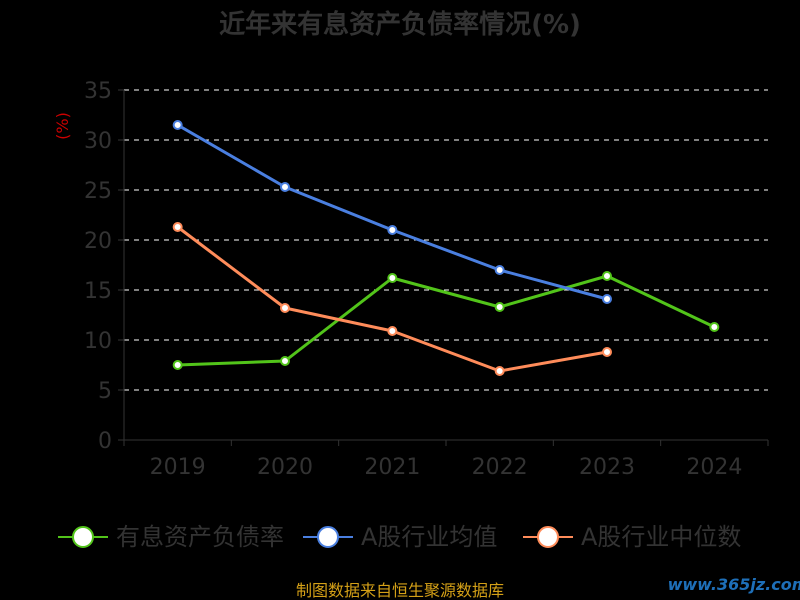  Describe the element at coordinates (178, 467) in the screenshot. I see `x-tick-label: 2019` at that location.